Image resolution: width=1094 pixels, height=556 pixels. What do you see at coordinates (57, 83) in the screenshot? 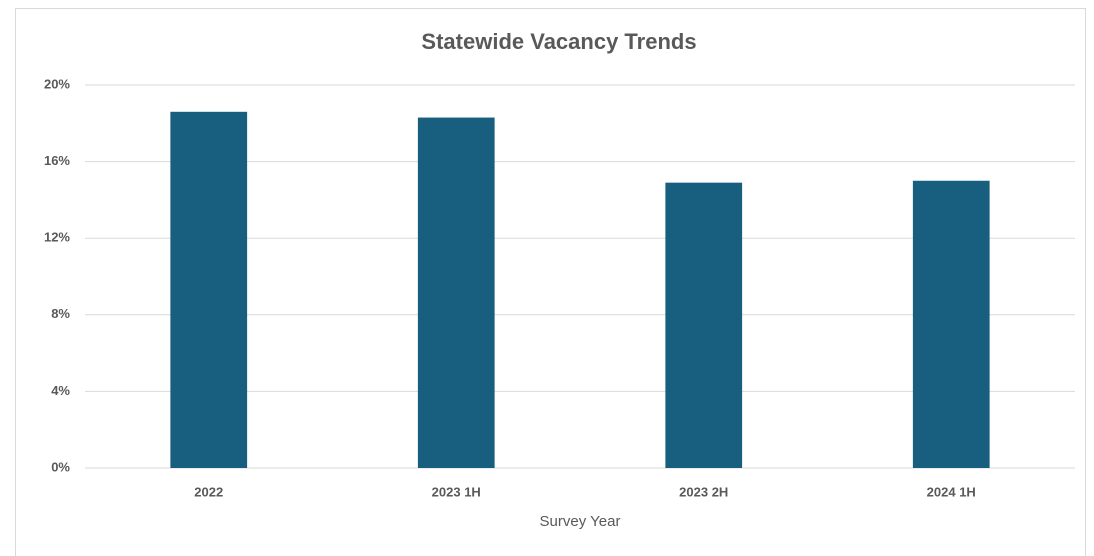
I see `y-tick-label: 20%` at bounding box center [57, 83].